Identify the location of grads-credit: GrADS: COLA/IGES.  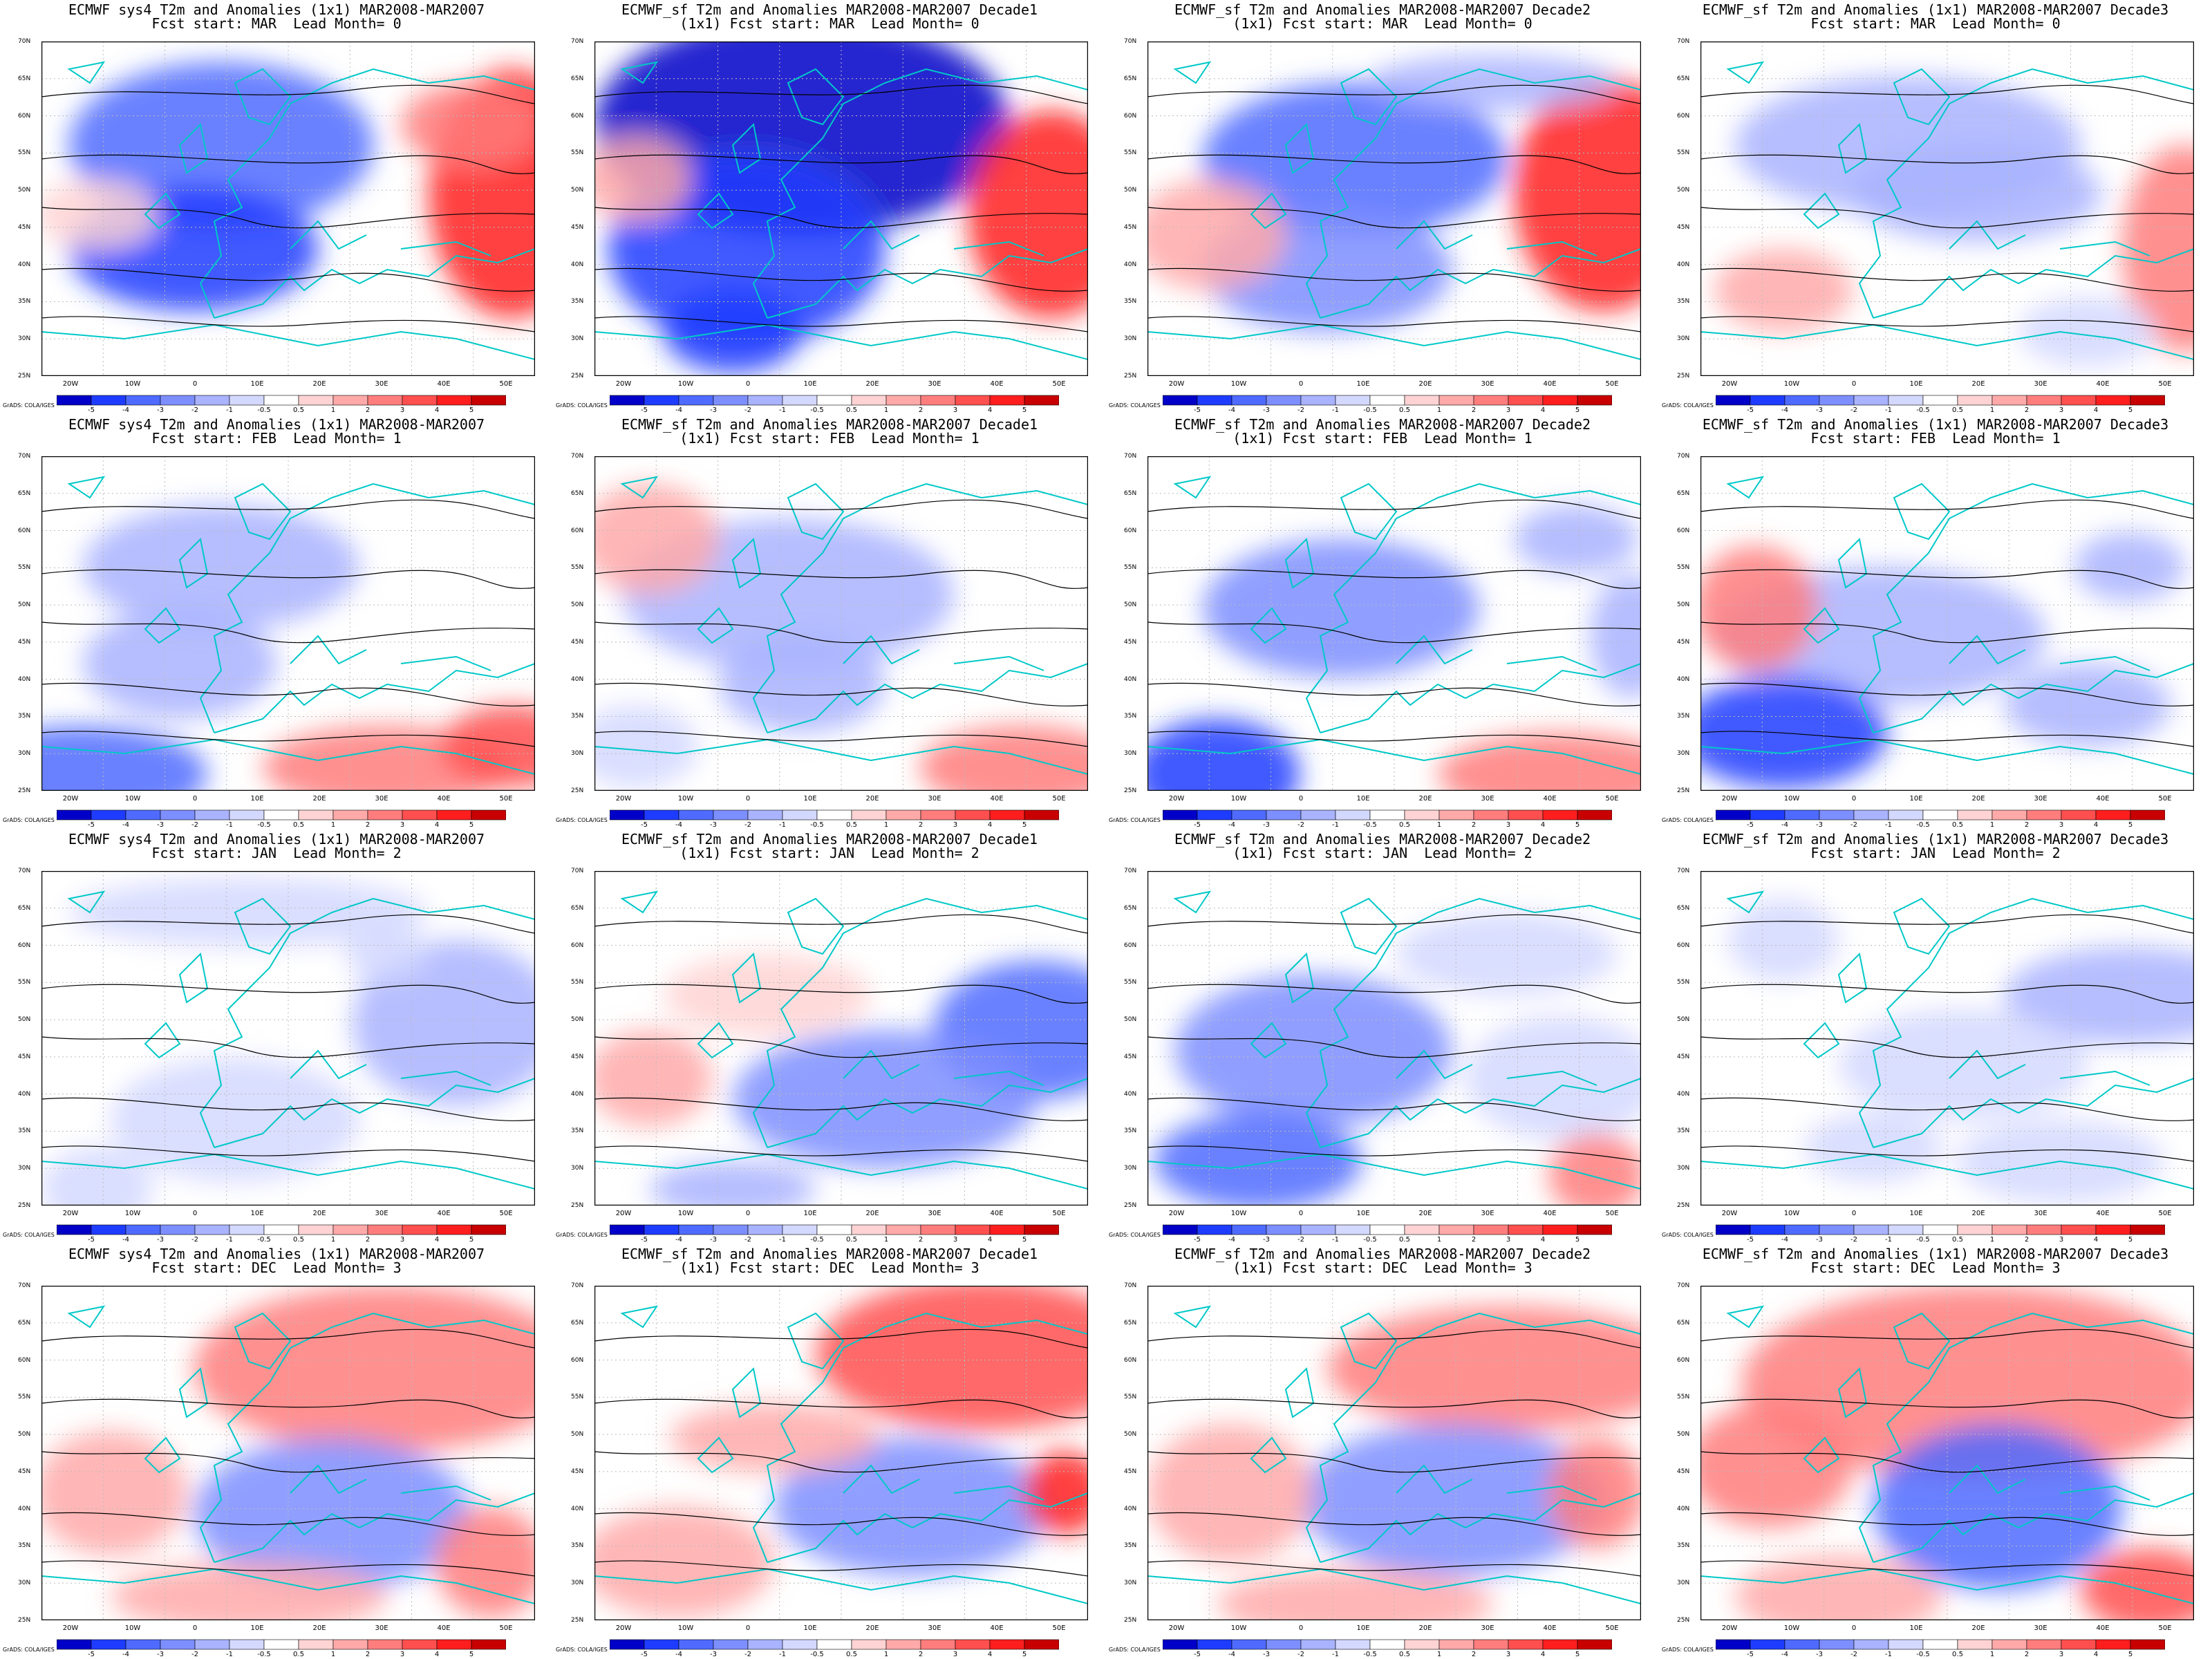
(1688, 820).